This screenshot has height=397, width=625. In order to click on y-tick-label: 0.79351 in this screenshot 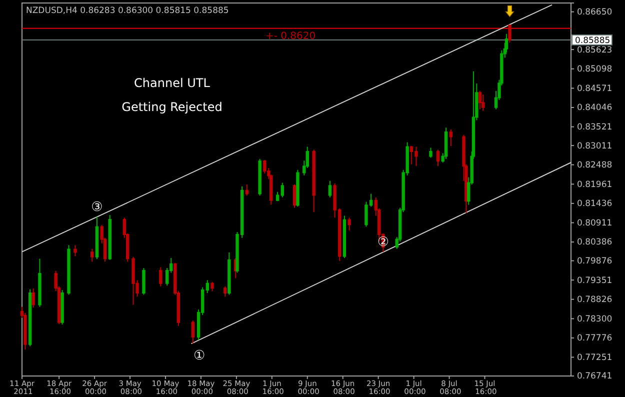, I will do `click(594, 281)`.